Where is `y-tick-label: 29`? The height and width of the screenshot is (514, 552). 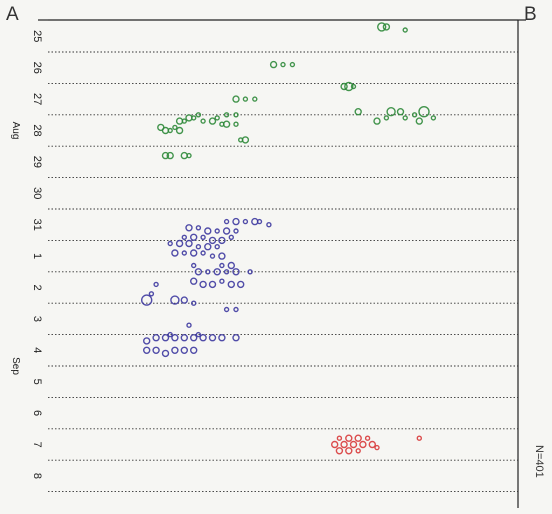
y-tick-label: 29 is located at coordinates (37, 162).